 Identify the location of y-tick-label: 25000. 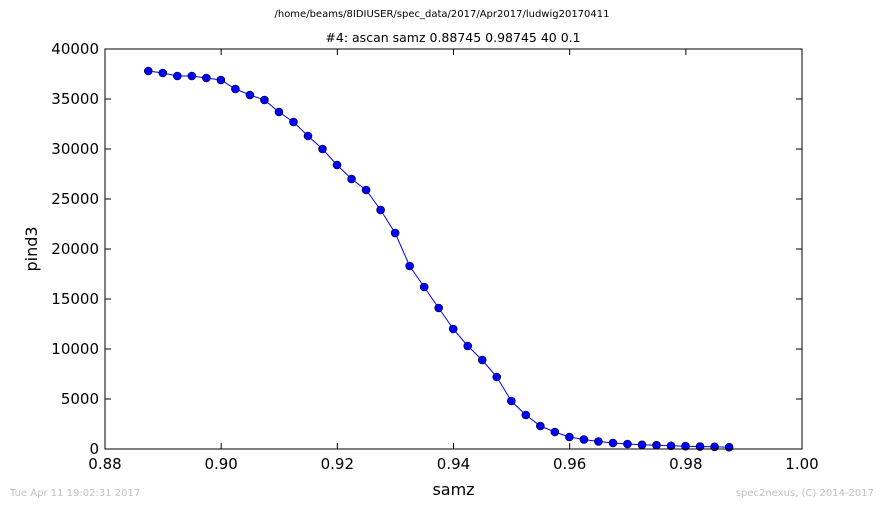
(75, 199).